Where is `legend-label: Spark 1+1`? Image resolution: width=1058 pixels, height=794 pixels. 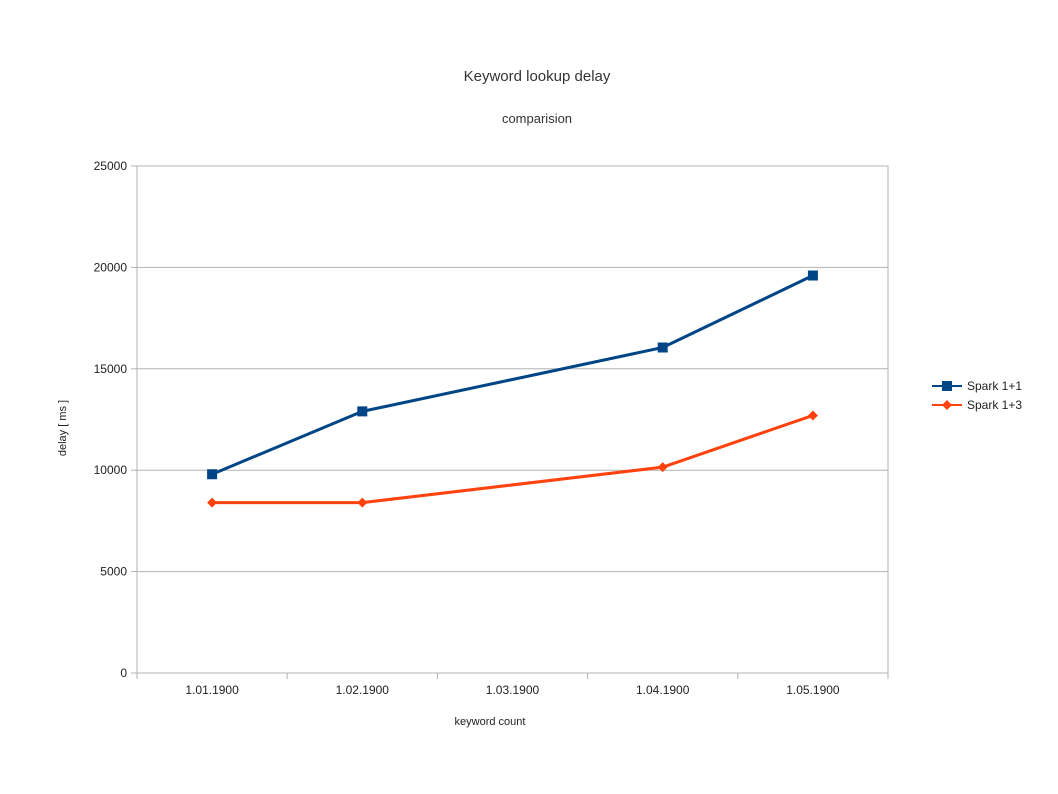
legend-label: Spark 1+1 is located at coordinates (994, 386).